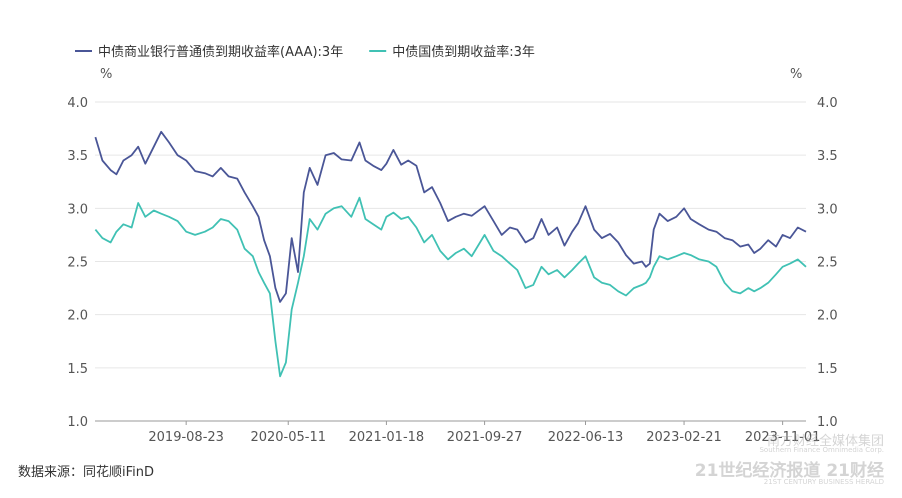 The height and width of the screenshot is (498, 902). What do you see at coordinates (77, 263) in the screenshot?
I see `y-tick-label-left: 2.5` at bounding box center [77, 263].